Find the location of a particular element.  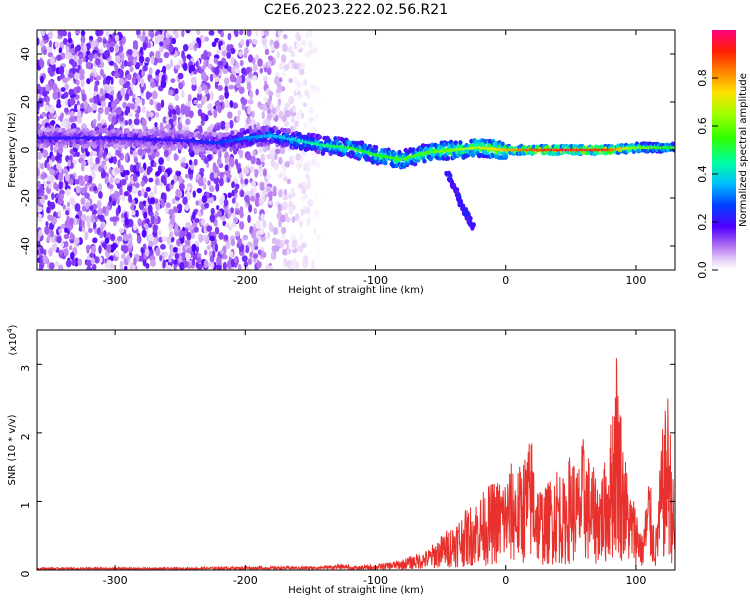

y-tick-label: 2 is located at coordinates (25, 436).